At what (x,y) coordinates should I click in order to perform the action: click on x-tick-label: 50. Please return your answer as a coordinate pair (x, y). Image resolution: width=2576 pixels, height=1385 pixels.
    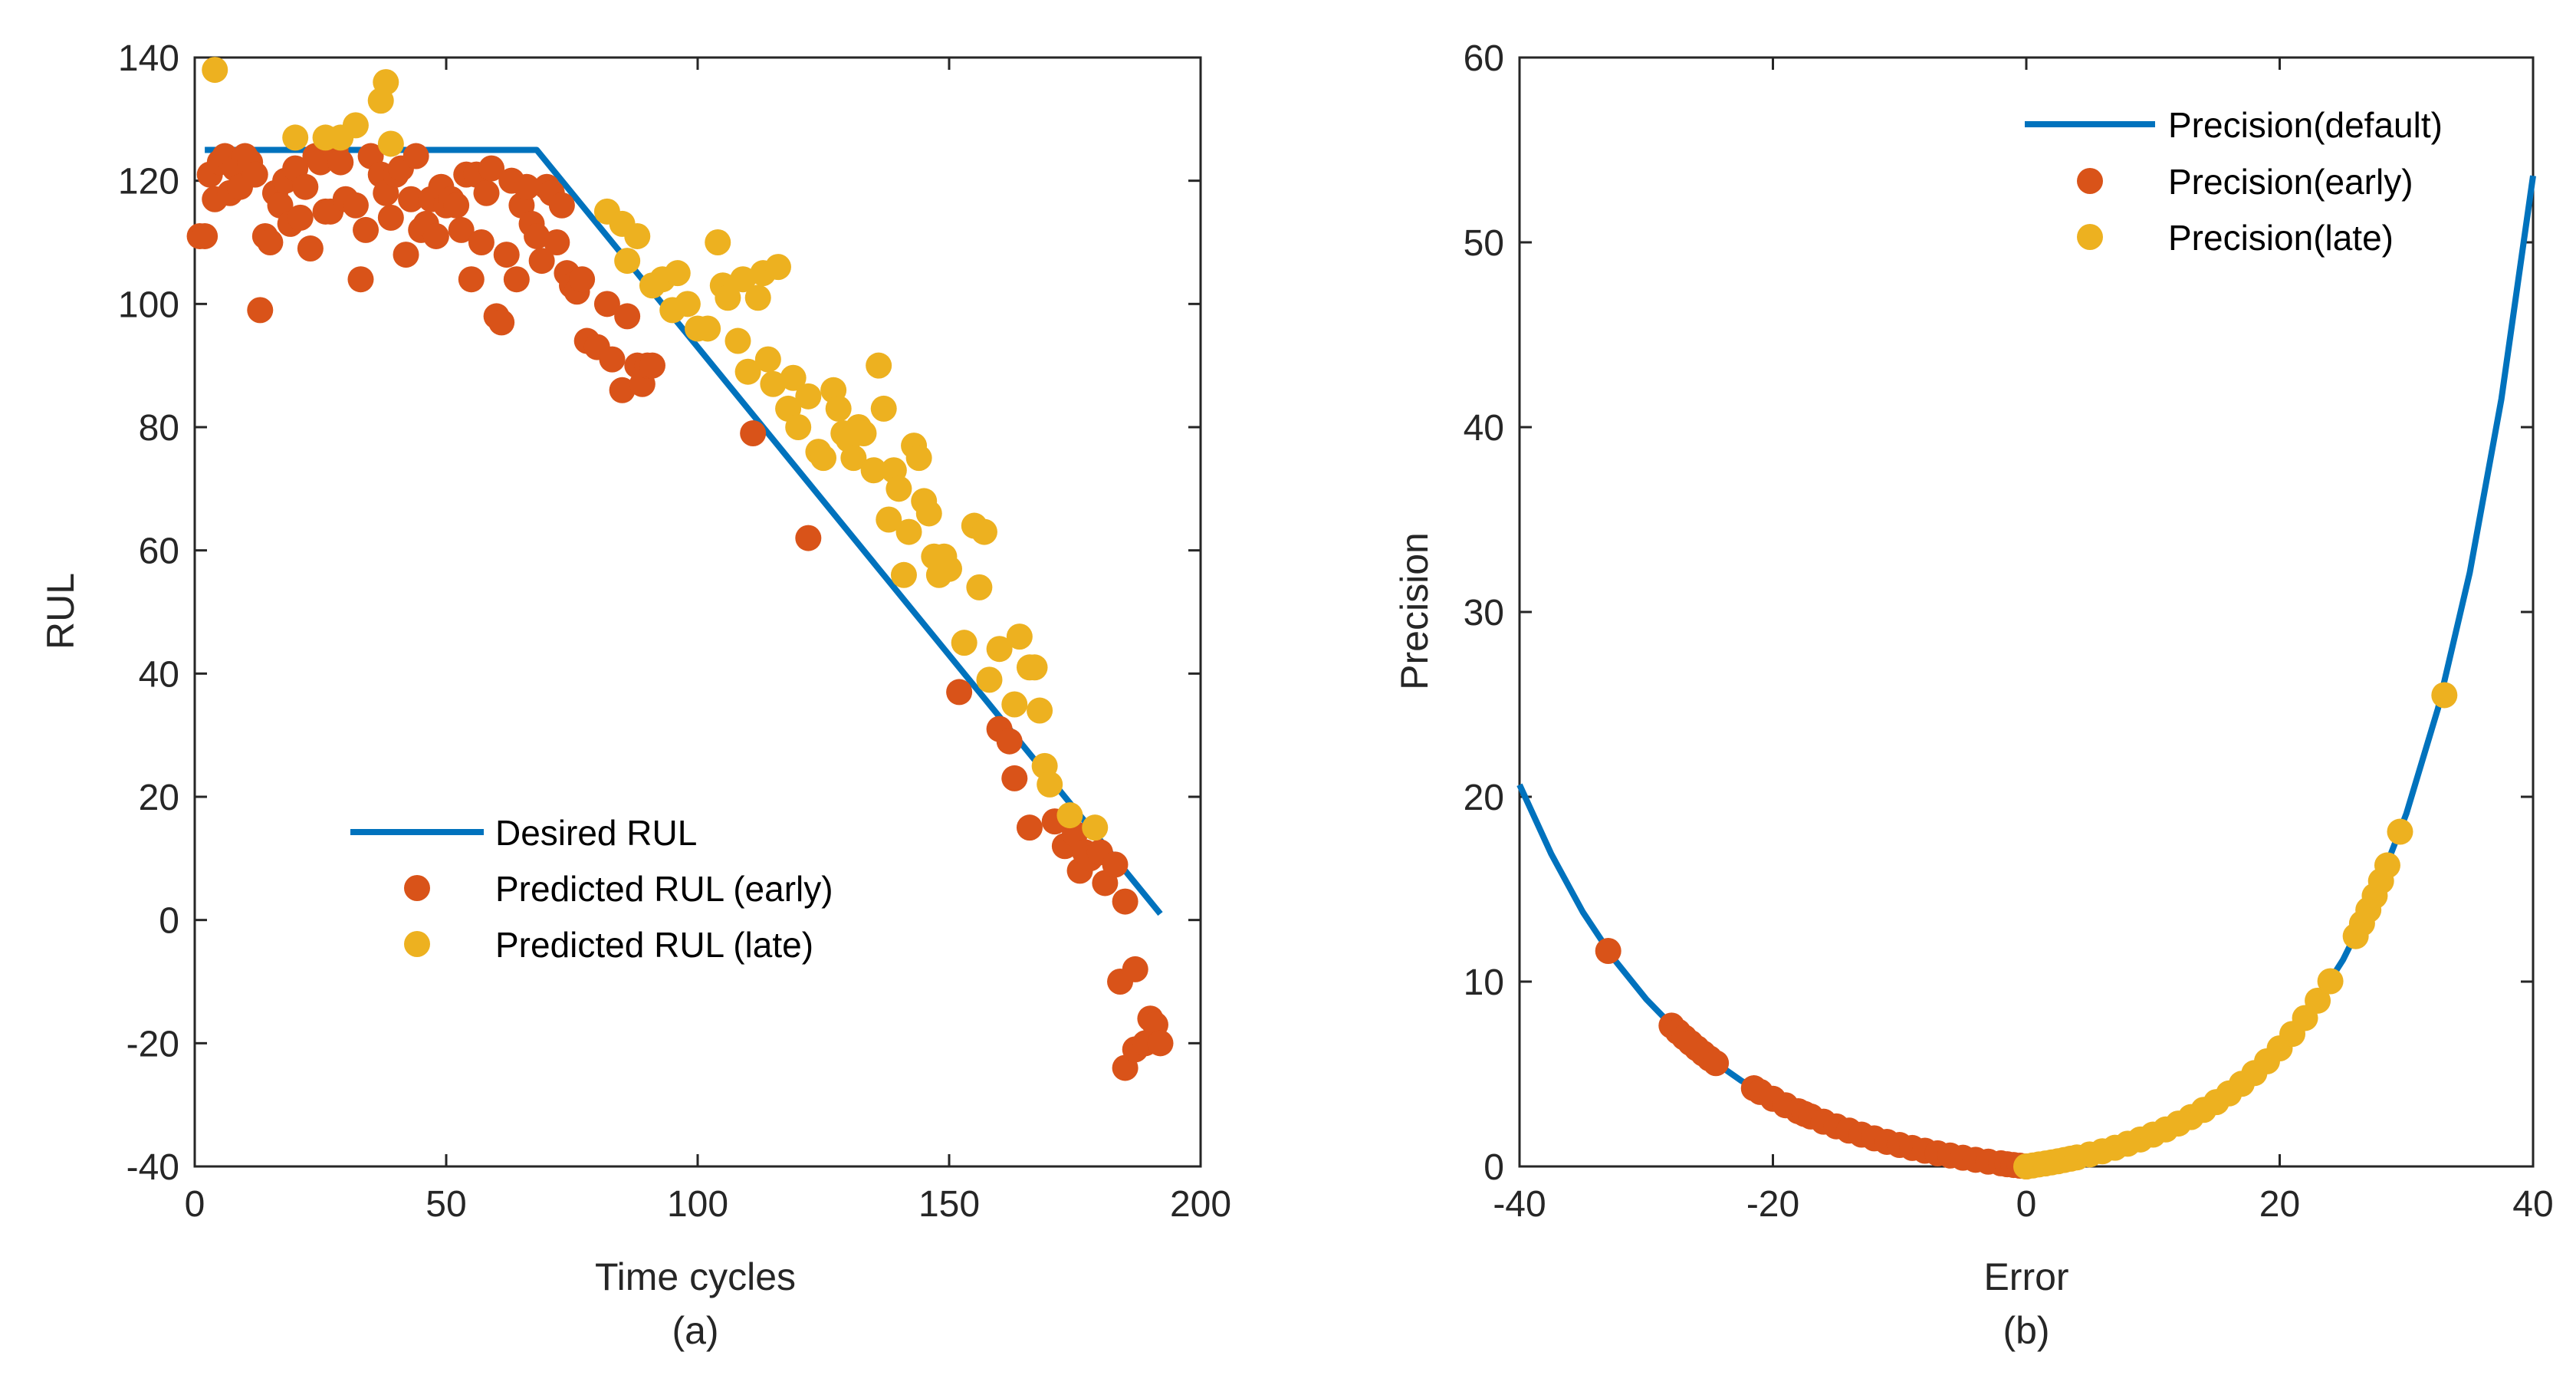
    Looking at the image, I should click on (446, 1205).